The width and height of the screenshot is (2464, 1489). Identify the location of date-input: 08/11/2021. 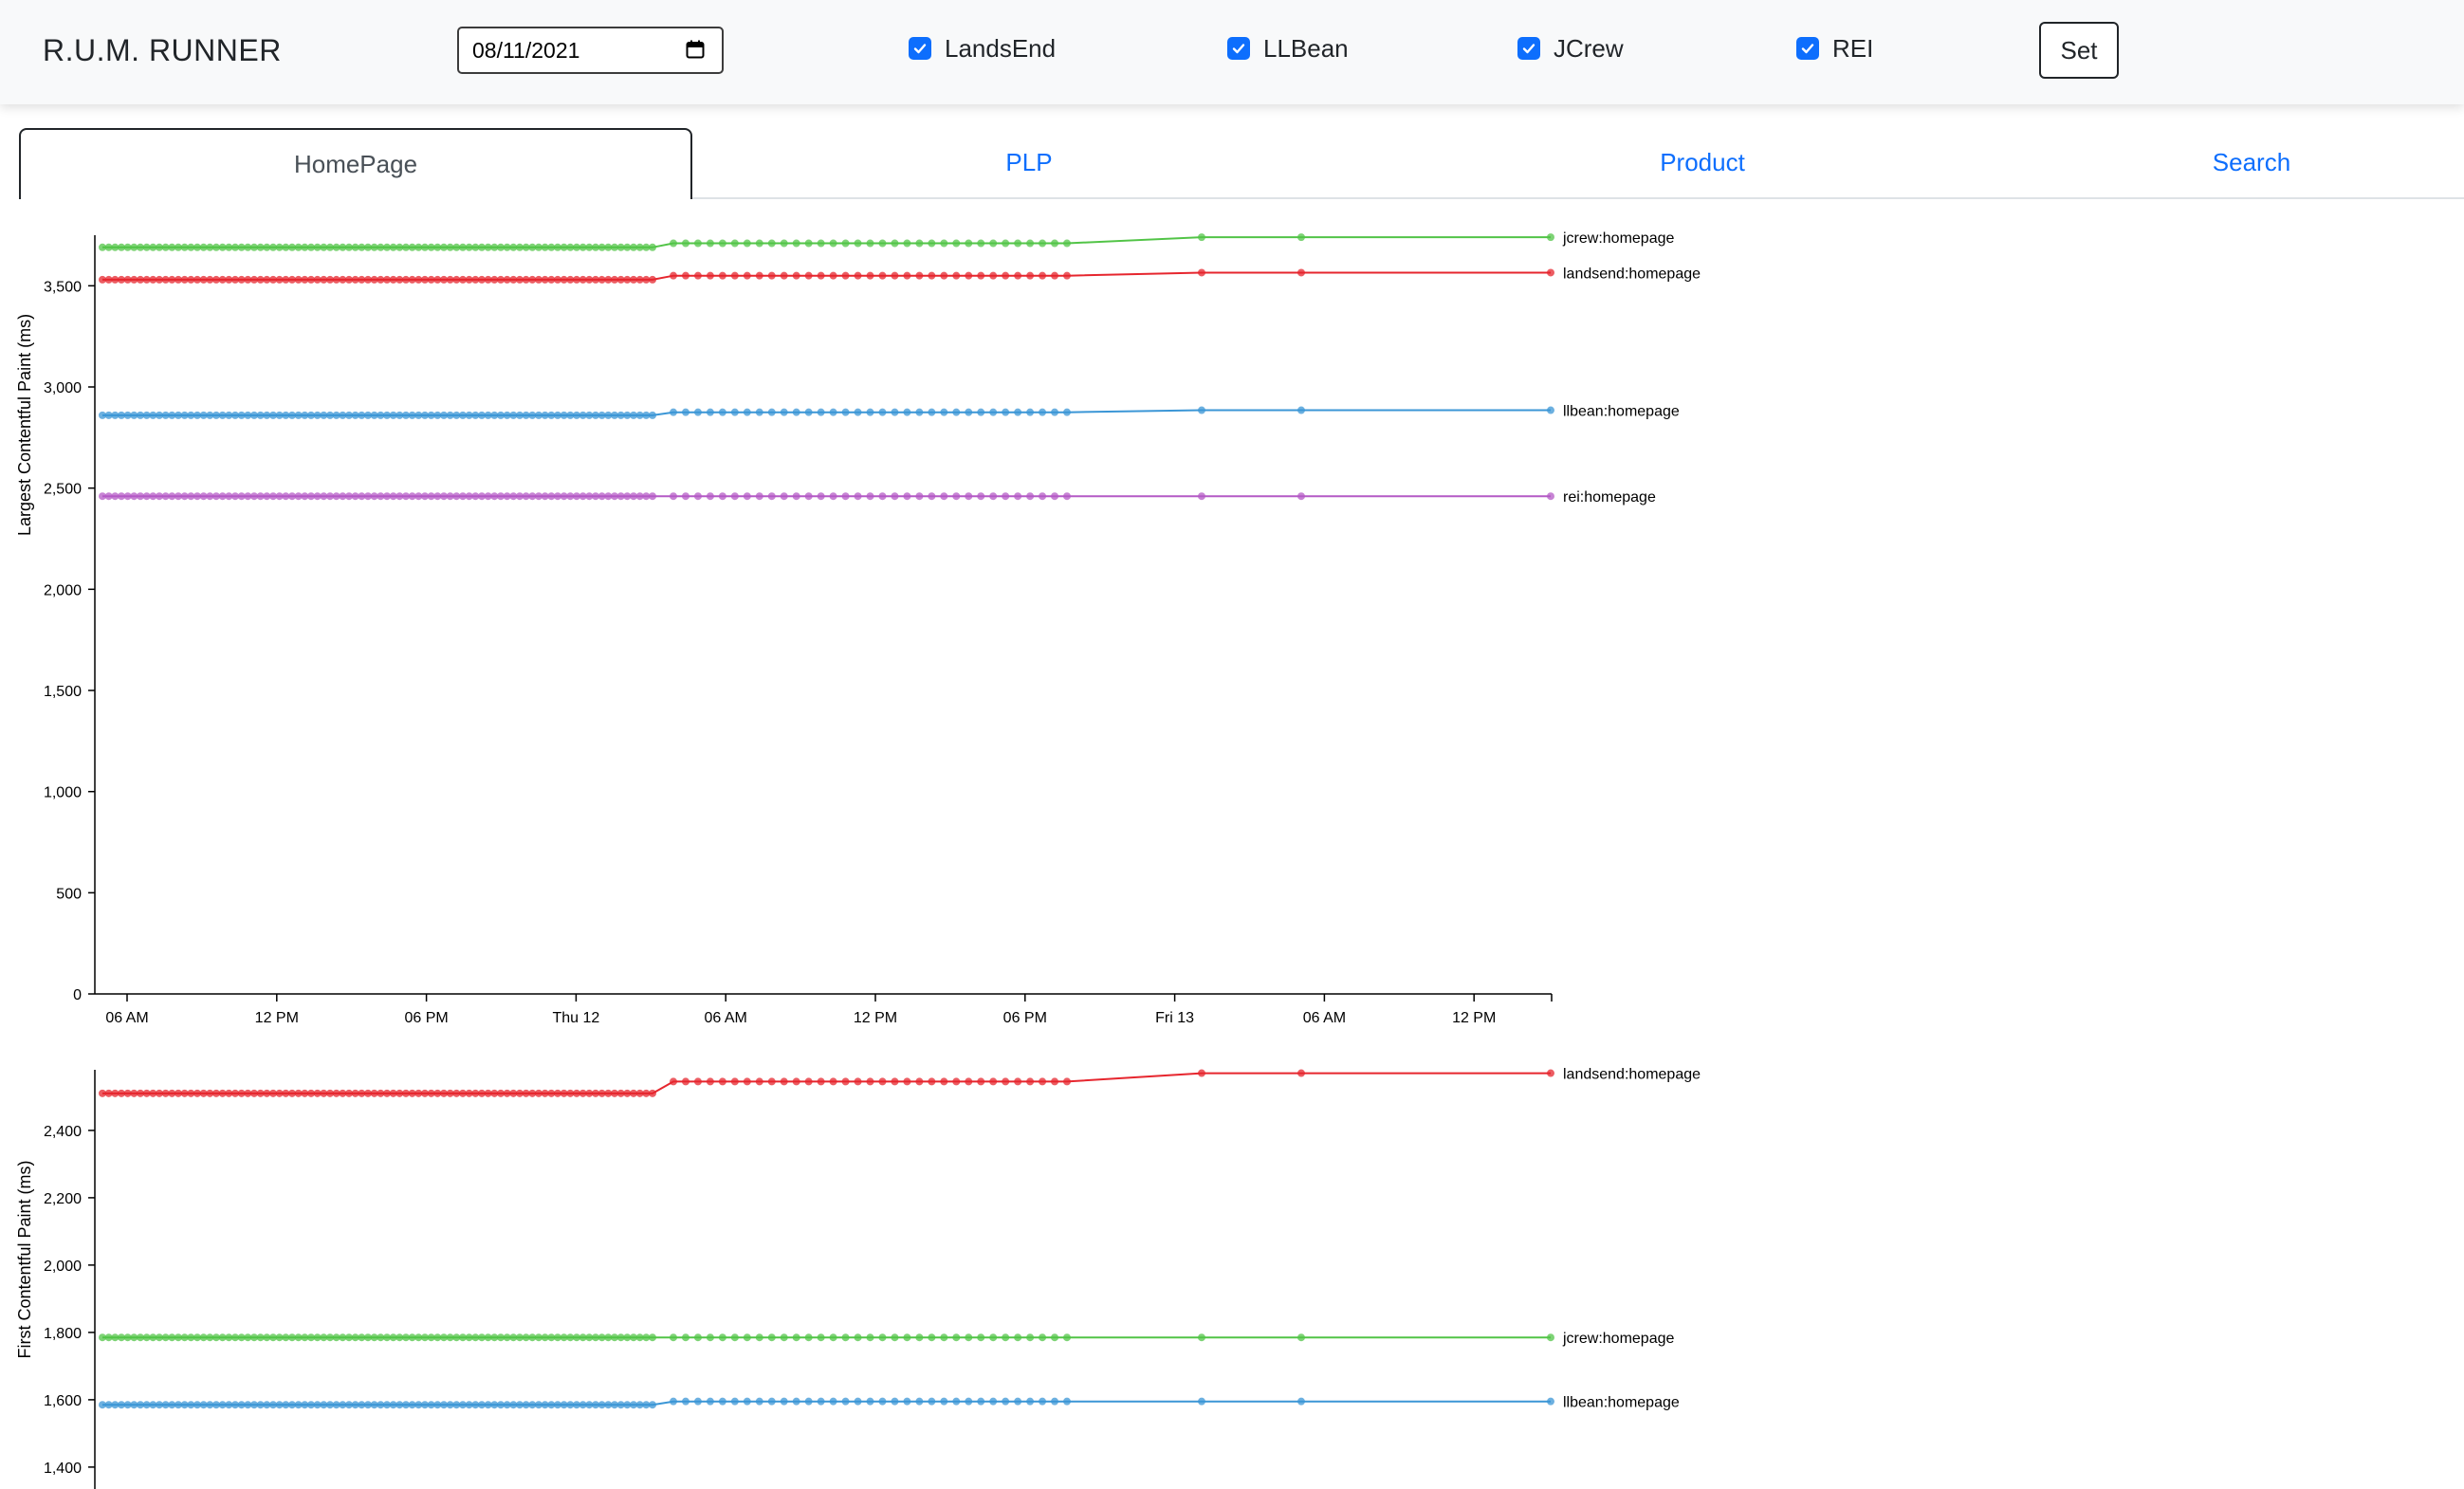
(590, 50).